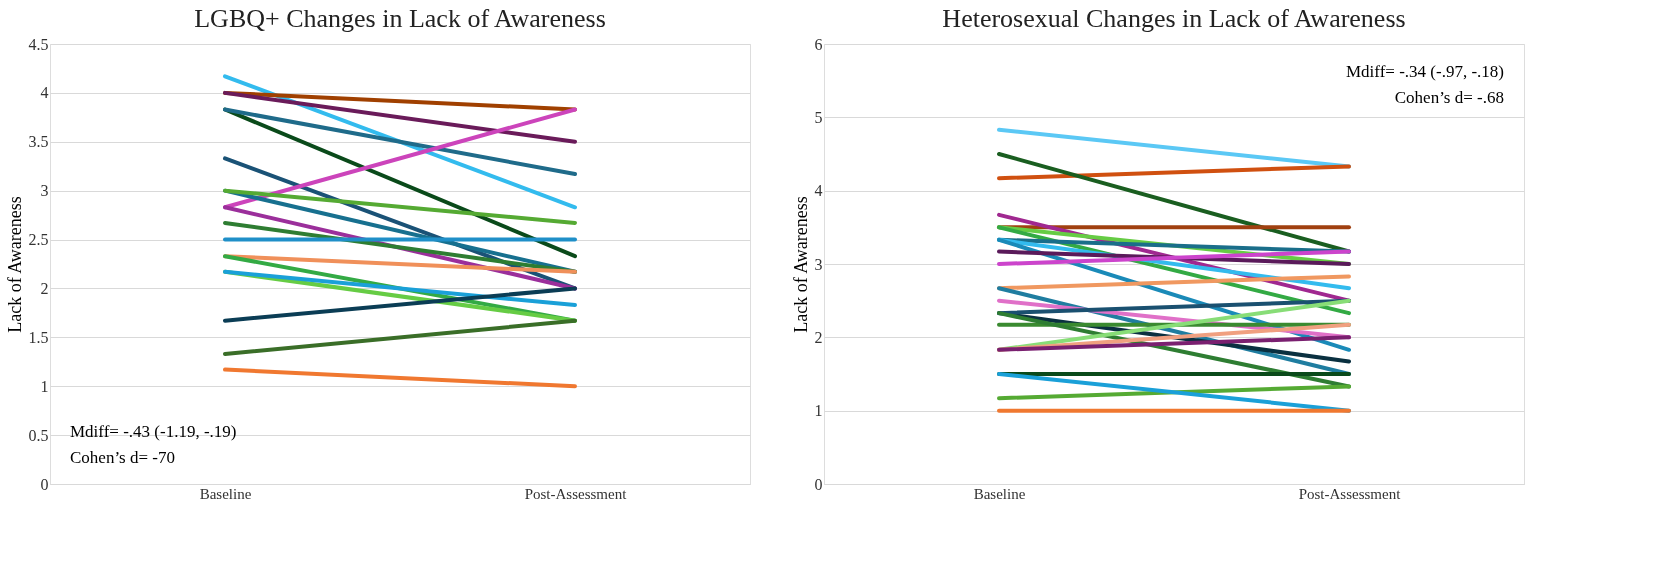 The height and width of the screenshot is (576, 1663). Describe the element at coordinates (1425, 71) in the screenshot. I see `annotation: Mdiff= -.34 (-.97, -.18)` at that location.